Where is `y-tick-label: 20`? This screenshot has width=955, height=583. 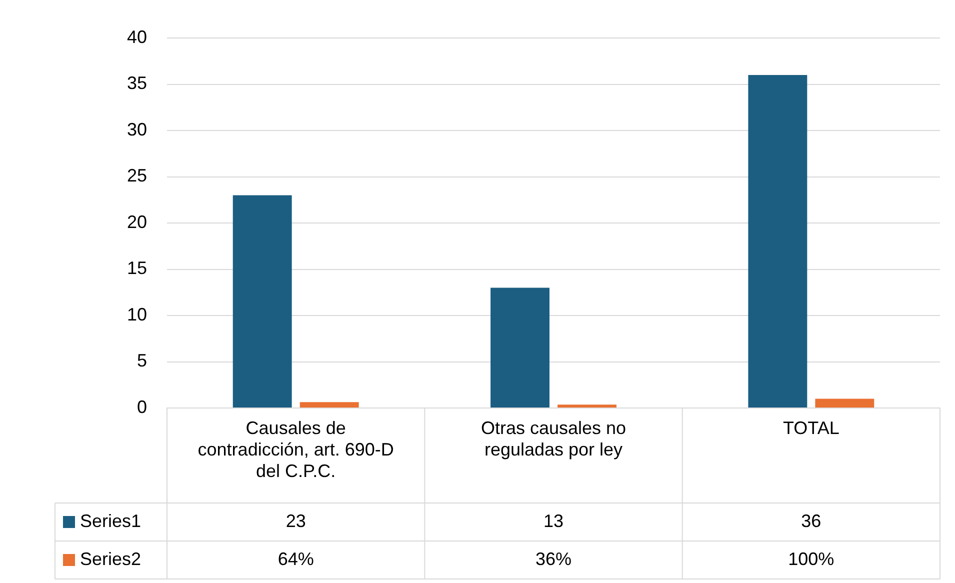
y-tick-label: 20 is located at coordinates (136, 222).